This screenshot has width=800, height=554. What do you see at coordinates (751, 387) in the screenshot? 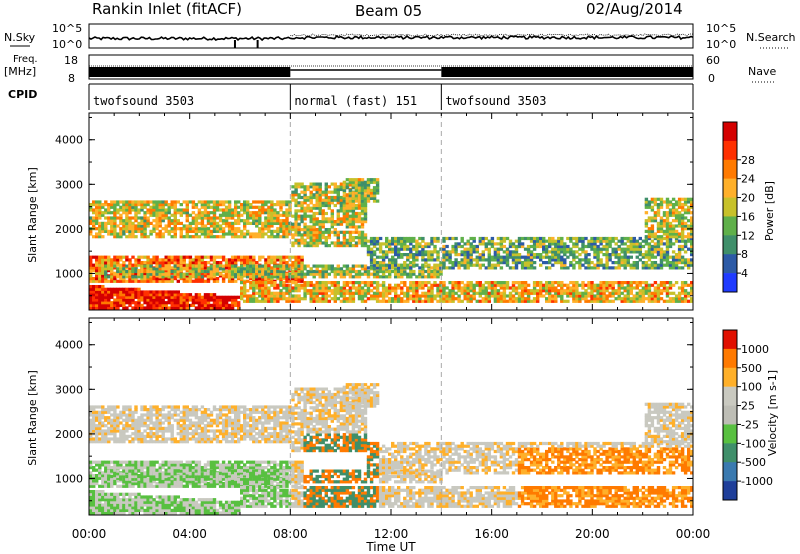
I see `colorbar-tick: 100` at bounding box center [751, 387].